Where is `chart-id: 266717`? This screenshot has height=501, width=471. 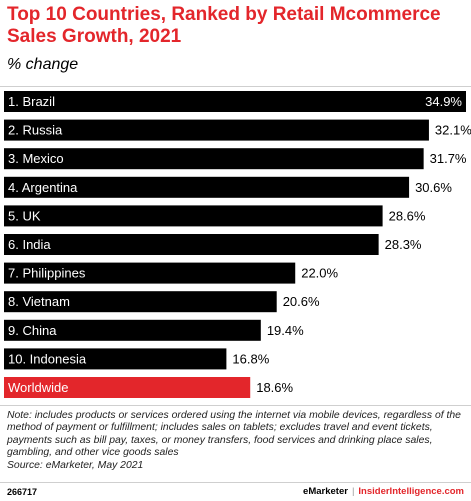
chart-id: 266717 is located at coordinates (22, 492).